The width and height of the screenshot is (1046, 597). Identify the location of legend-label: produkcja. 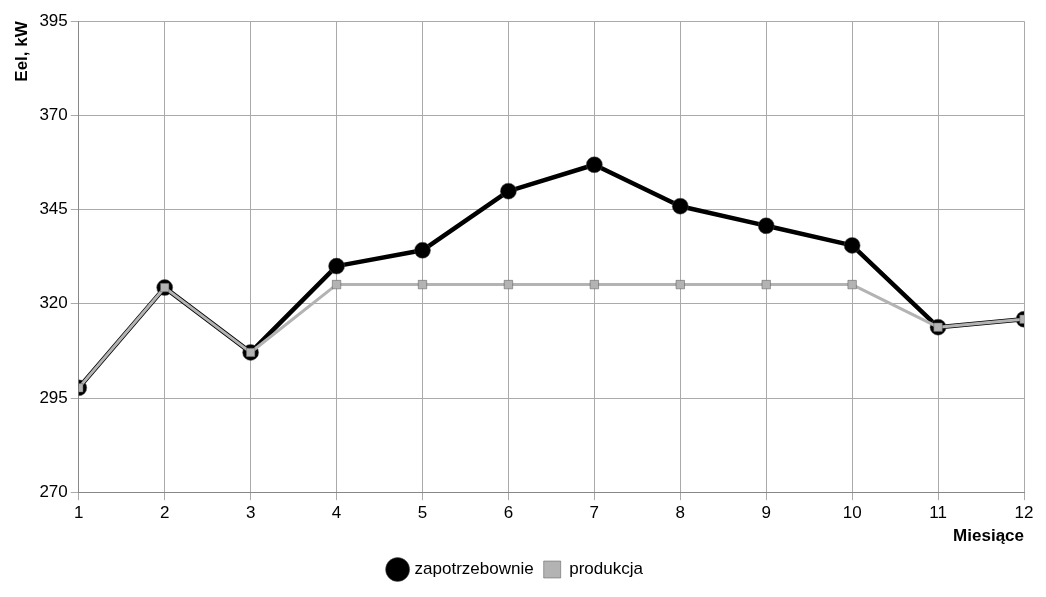
(606, 569).